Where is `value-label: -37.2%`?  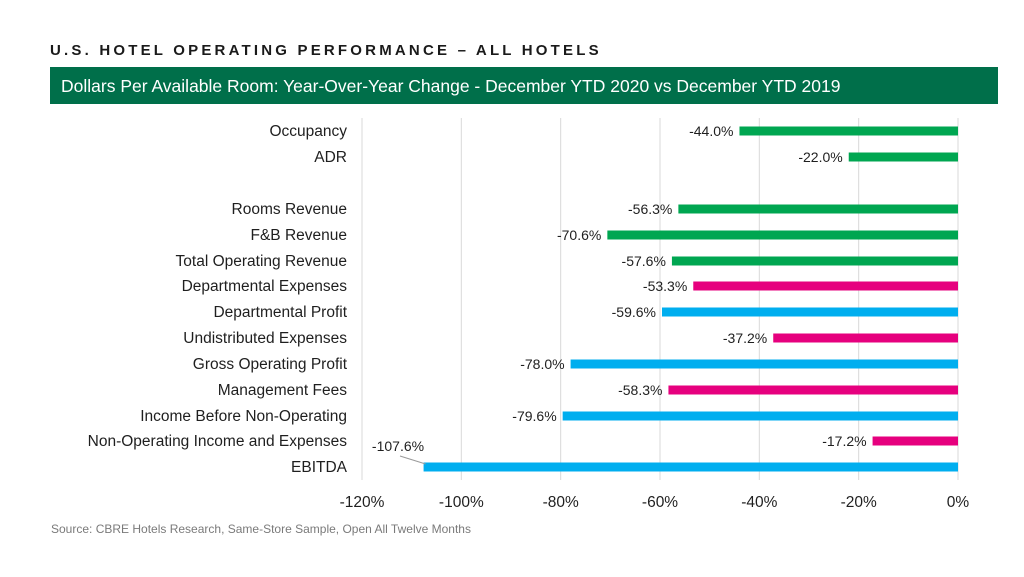 value-label: -37.2% is located at coordinates (745, 338).